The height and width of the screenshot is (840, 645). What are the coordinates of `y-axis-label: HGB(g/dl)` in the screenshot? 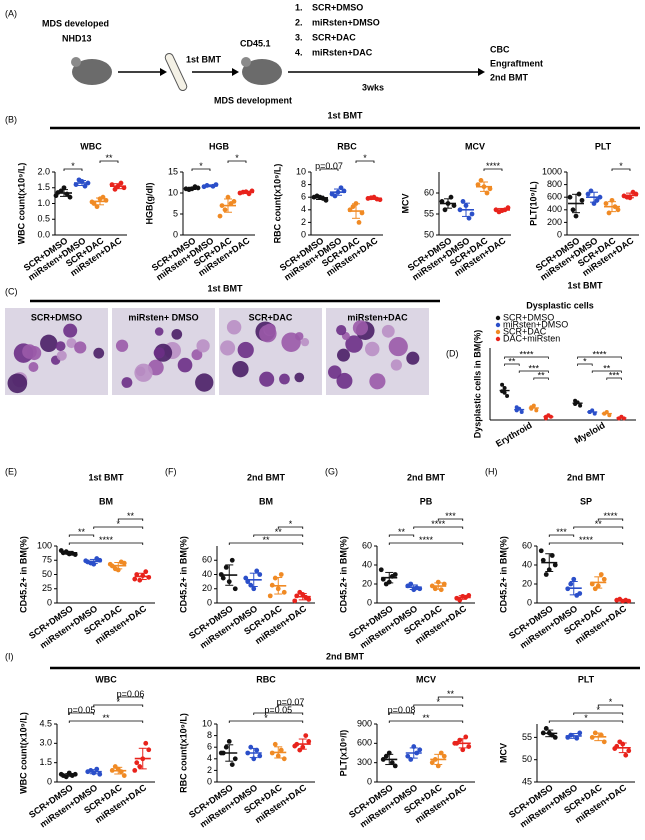 It's located at (149, 204).